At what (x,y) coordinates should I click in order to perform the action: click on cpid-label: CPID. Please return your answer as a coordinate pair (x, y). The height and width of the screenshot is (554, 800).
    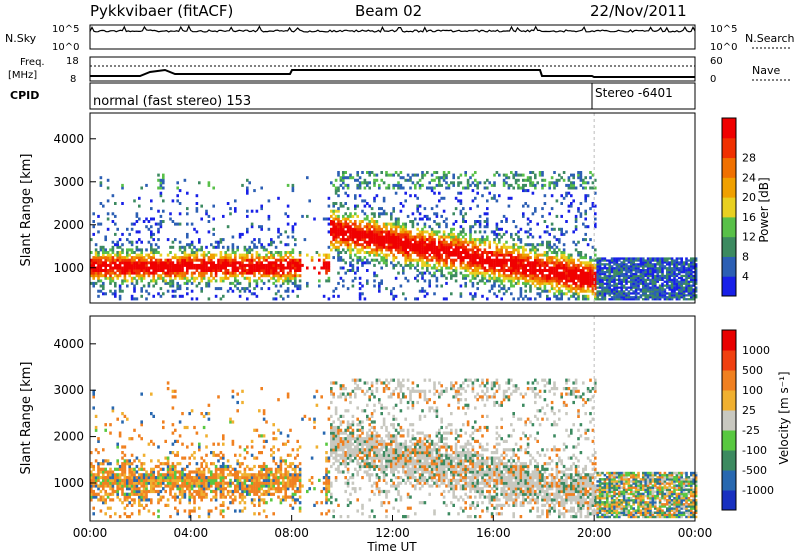
    Looking at the image, I should click on (24, 95).